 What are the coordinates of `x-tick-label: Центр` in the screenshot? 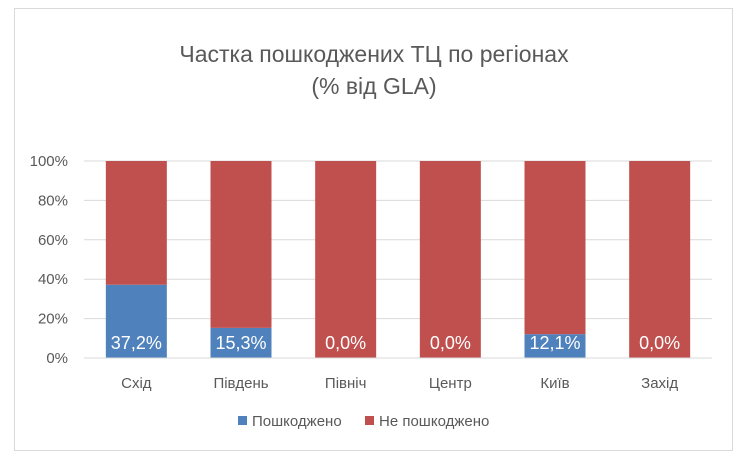 It's located at (450, 383).